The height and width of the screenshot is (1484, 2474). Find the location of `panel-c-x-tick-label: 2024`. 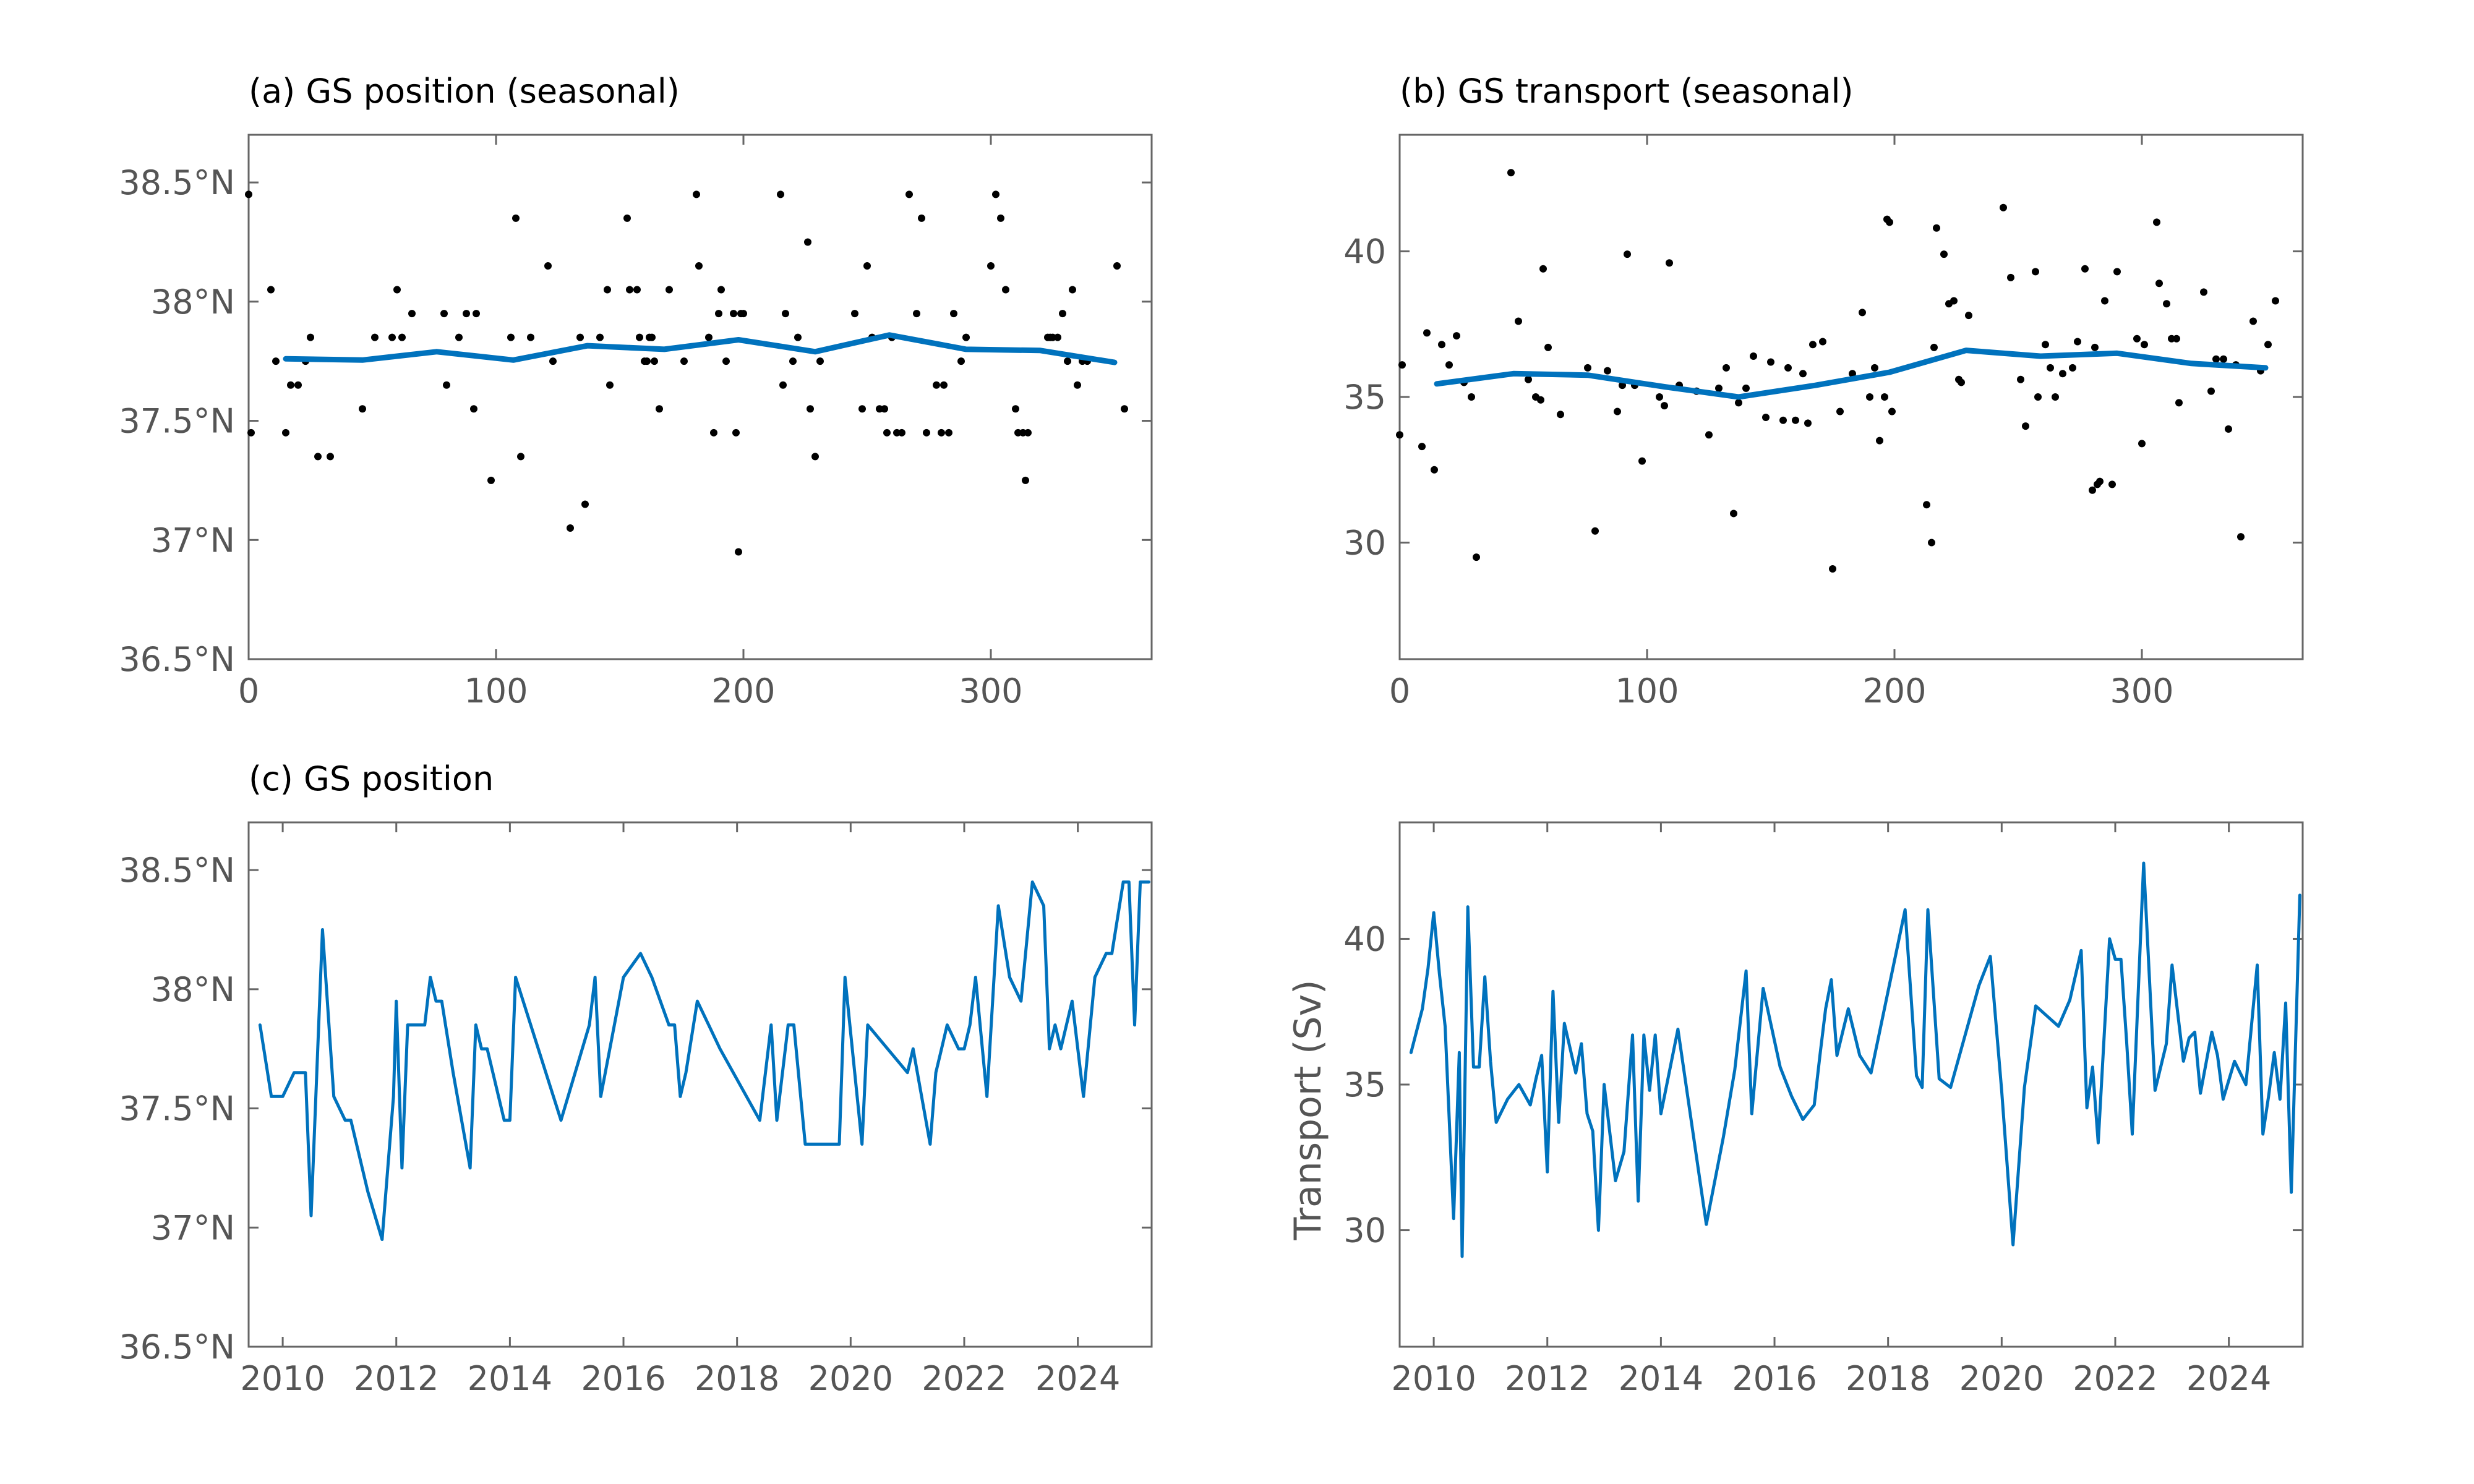

panel-c-x-tick-label: 2024 is located at coordinates (1077, 1378).